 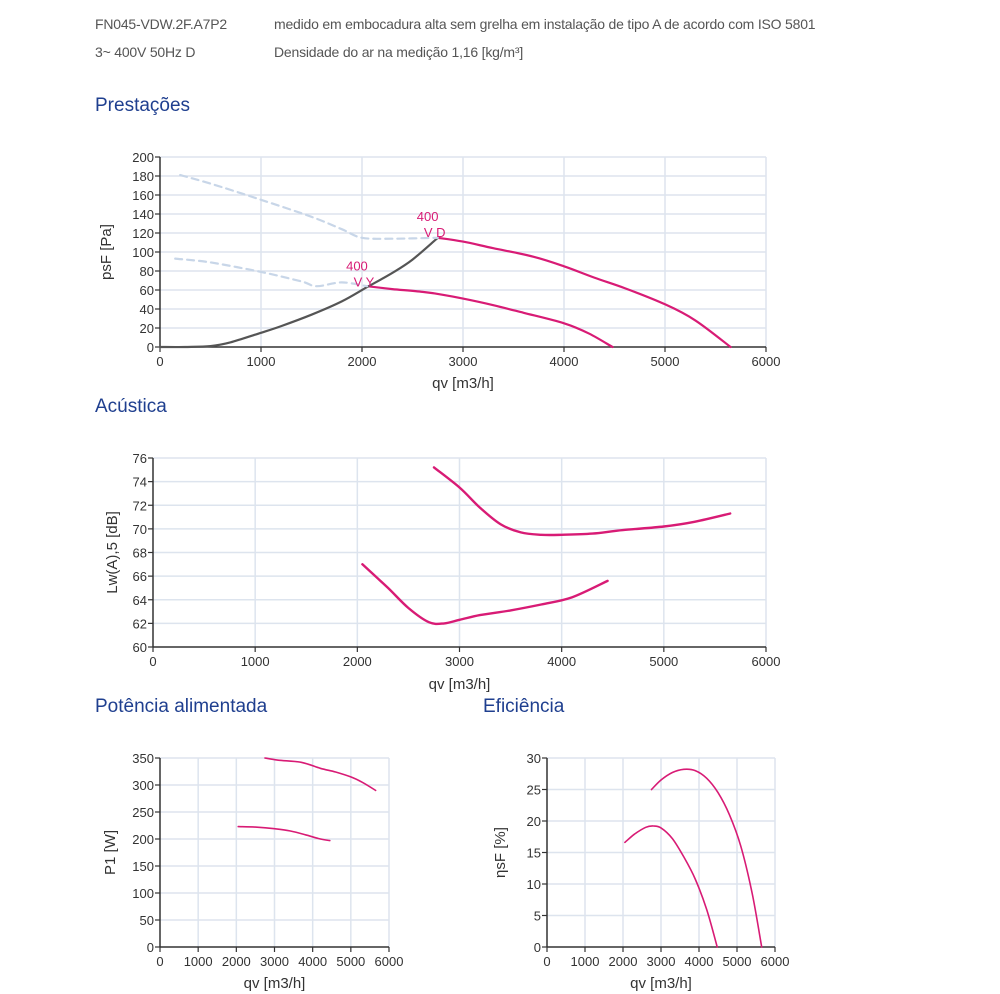 I want to click on y-tick-label: 64, so click(x=140, y=600).